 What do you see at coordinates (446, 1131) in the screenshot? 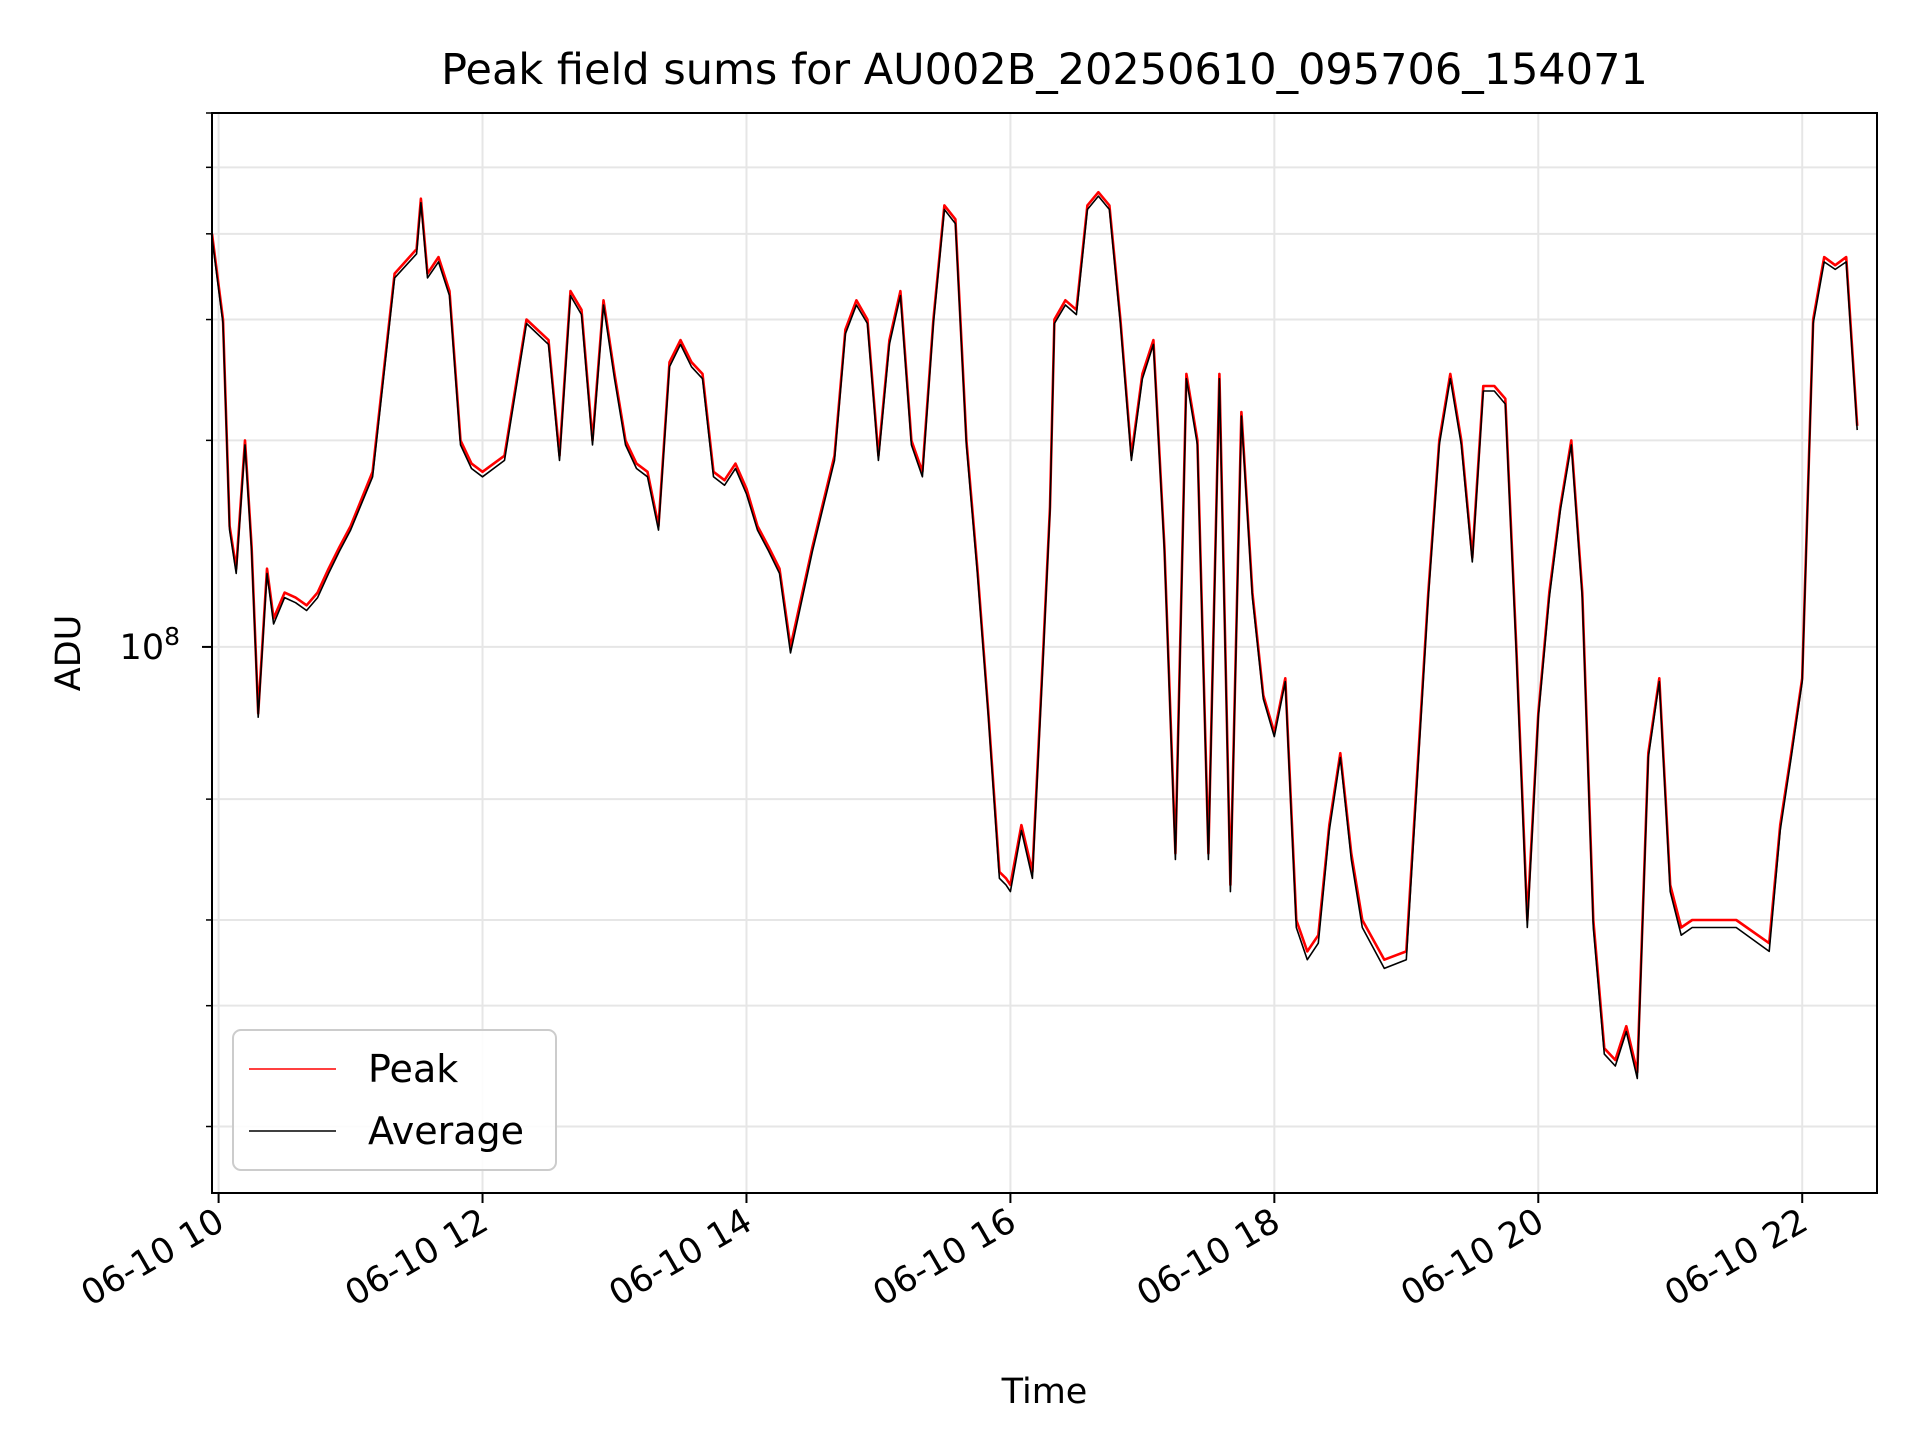
I see `legend-label-average: Average` at bounding box center [446, 1131].